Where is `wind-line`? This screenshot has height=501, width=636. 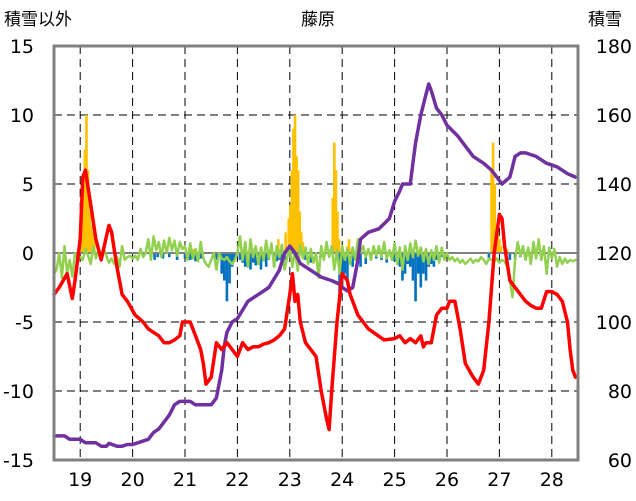 wind-line is located at coordinates (314, 267).